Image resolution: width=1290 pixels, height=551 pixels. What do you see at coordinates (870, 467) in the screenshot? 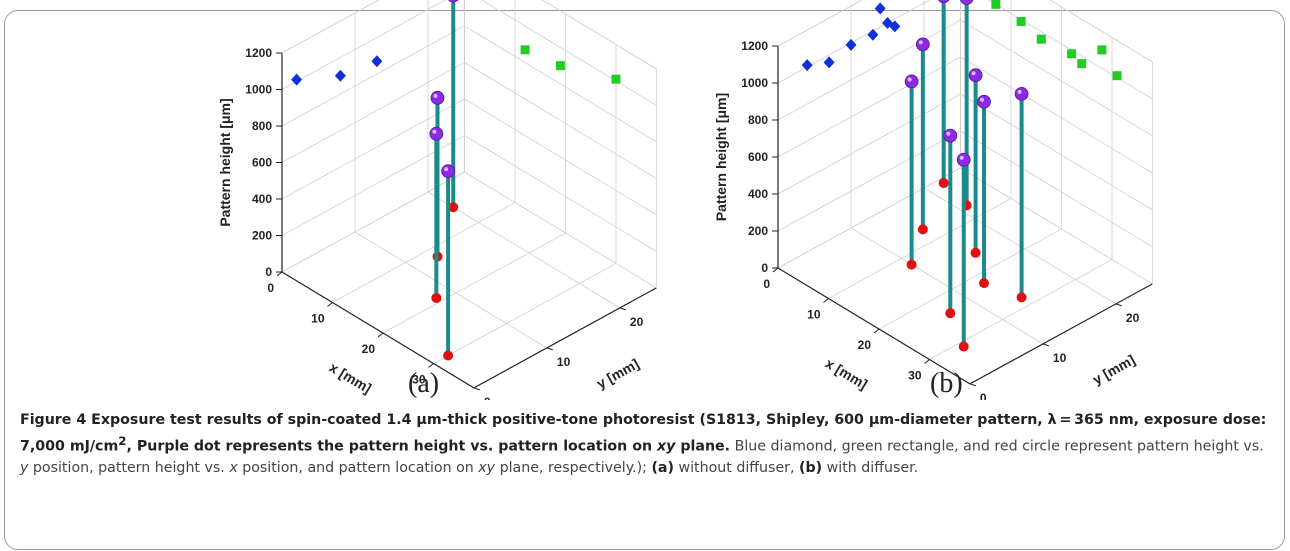
I see `caption-b-text: with diffuser.` at bounding box center [870, 467].